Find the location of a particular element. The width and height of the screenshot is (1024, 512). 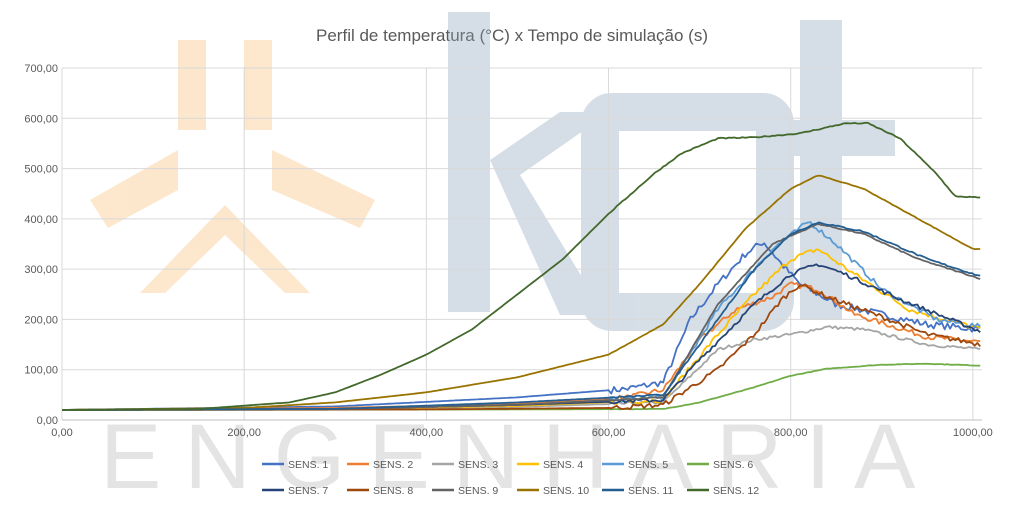

kot-k-leg is located at coordinates (550, 213).